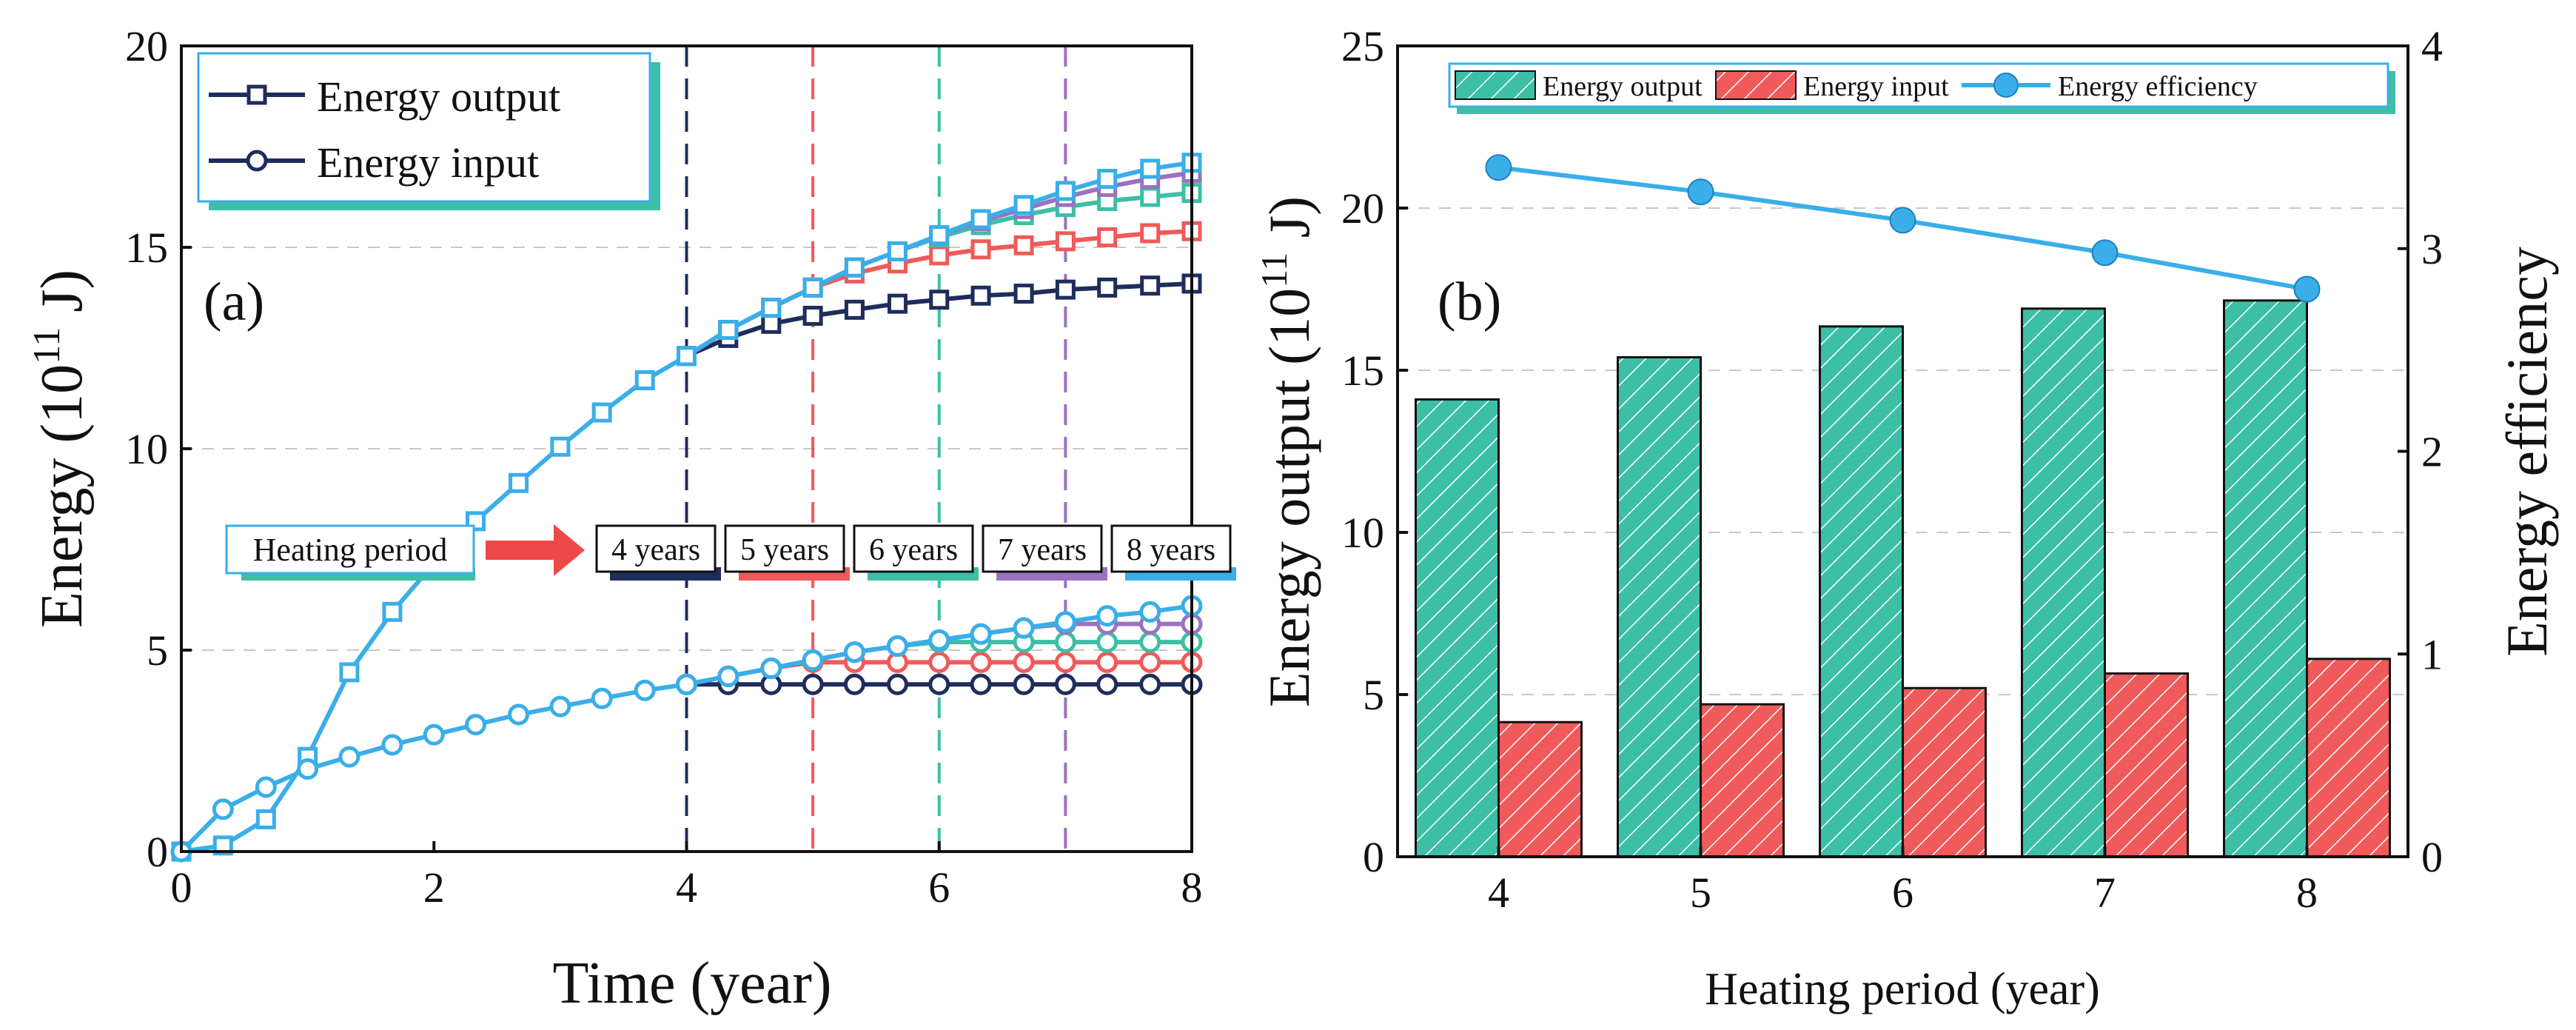 Image resolution: width=2576 pixels, height=1030 pixels. What do you see at coordinates (1903, 229) in the screenshot?
I see `b-efficiency-line` at bounding box center [1903, 229].